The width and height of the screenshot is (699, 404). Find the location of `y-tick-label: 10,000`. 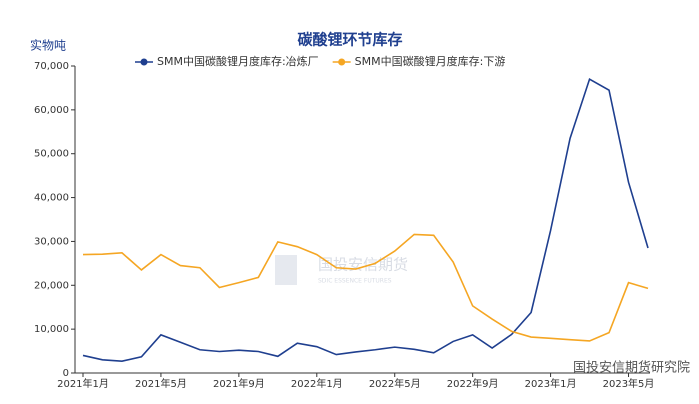

y-tick-label: 10,000 is located at coordinates (51, 329).